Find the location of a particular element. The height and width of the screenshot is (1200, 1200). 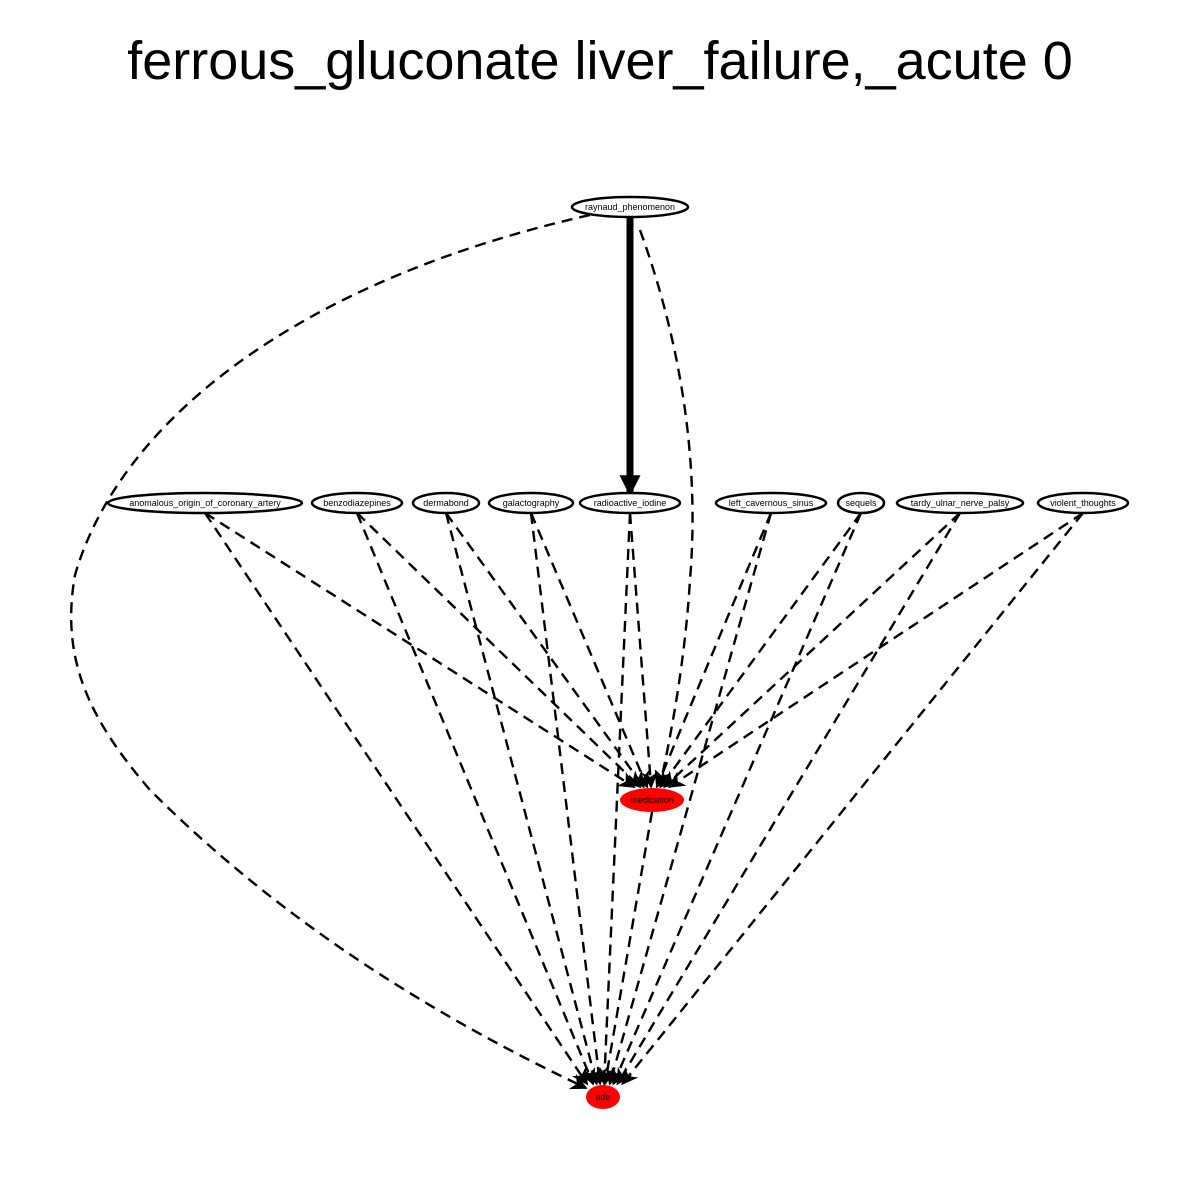

node-ade: ade is located at coordinates (603, 1097).